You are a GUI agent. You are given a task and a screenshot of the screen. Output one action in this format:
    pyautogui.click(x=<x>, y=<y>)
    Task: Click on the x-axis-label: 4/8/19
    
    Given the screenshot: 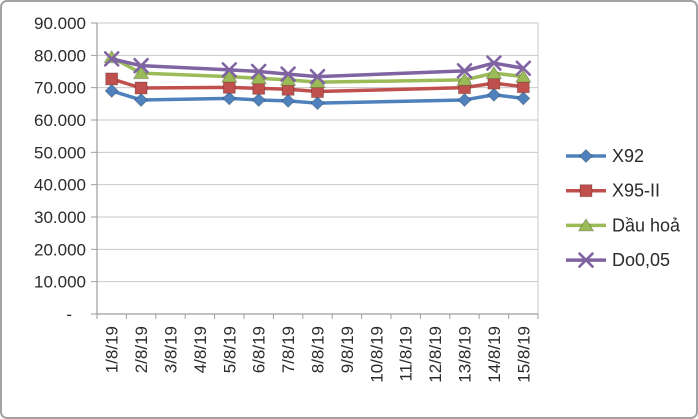 What is the action you would take?
    pyautogui.click(x=200, y=349)
    